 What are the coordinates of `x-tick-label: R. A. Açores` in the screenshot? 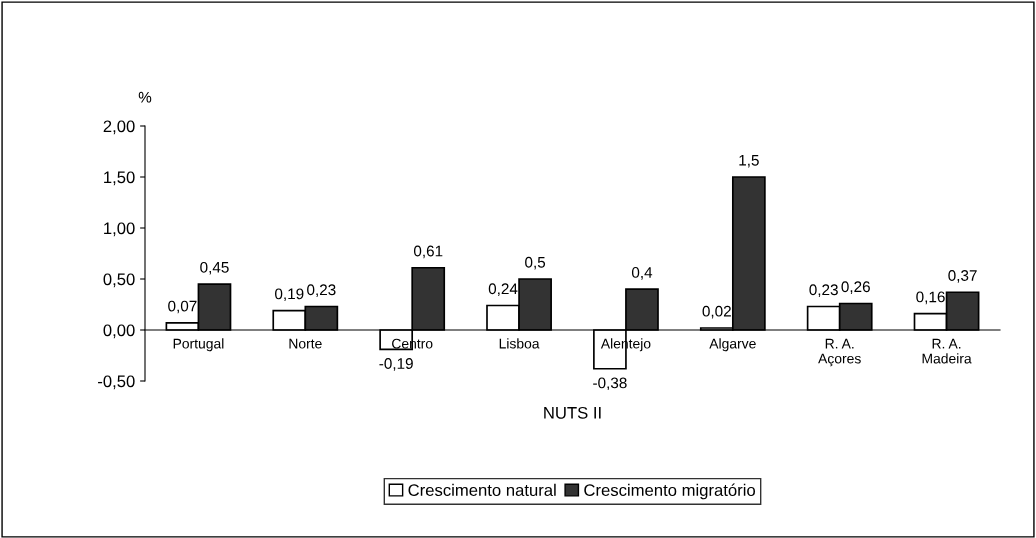 It's located at (839, 352).